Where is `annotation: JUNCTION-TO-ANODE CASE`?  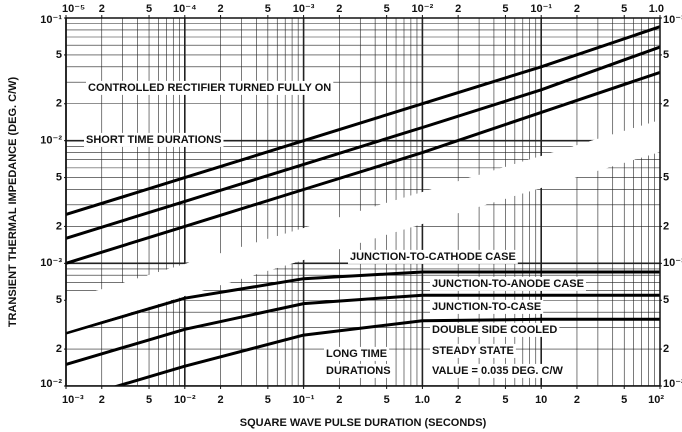
annotation: JUNCTION-TO-ANODE CASE is located at coordinates (508, 284).